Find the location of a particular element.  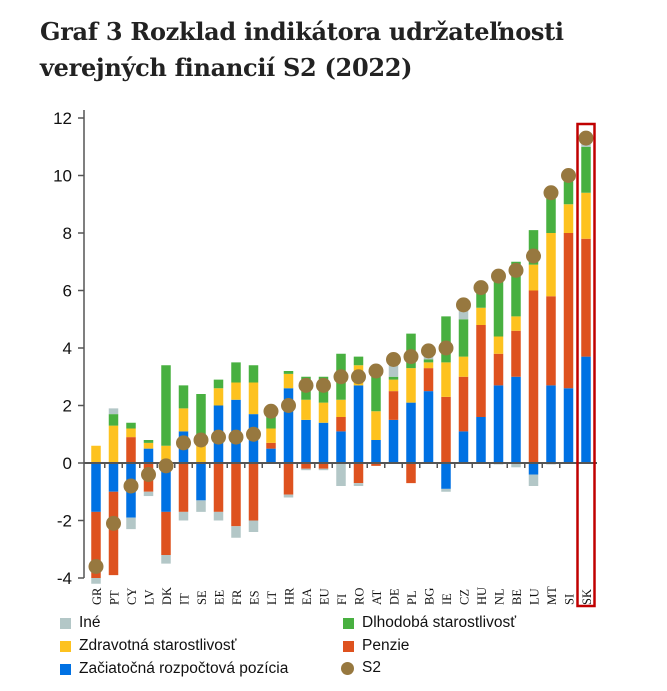

s2-point-cy is located at coordinates (131, 486).